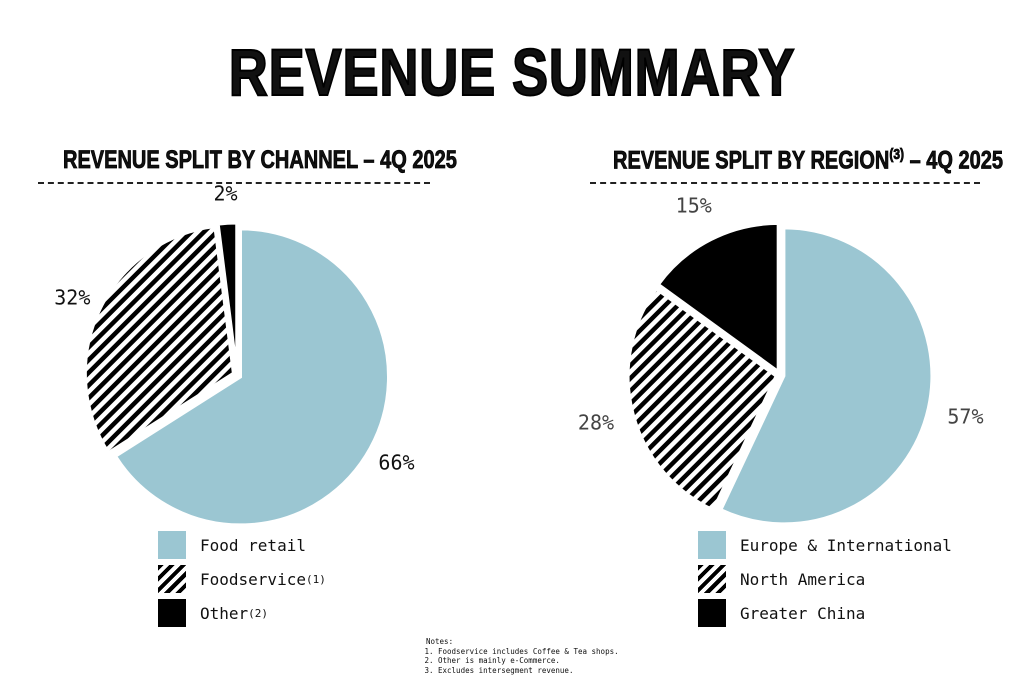 This screenshot has width=1024, height=694. I want to click on page-title: REVENUE SUMMARY, so click(512, 72).